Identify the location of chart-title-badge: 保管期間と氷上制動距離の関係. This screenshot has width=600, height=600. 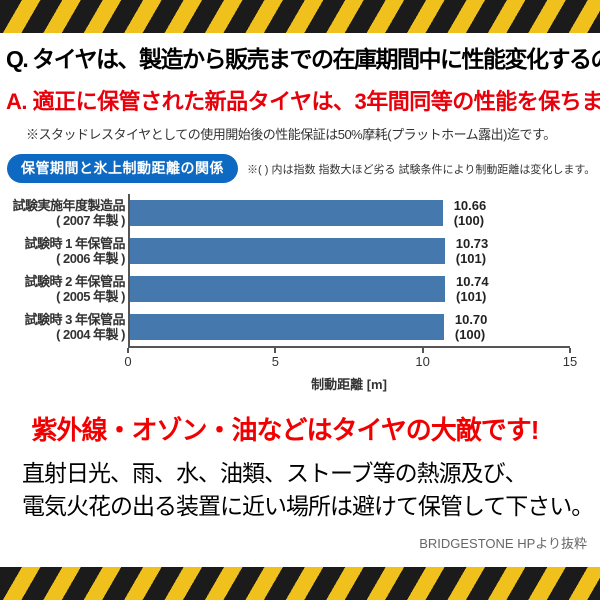
(122, 168).